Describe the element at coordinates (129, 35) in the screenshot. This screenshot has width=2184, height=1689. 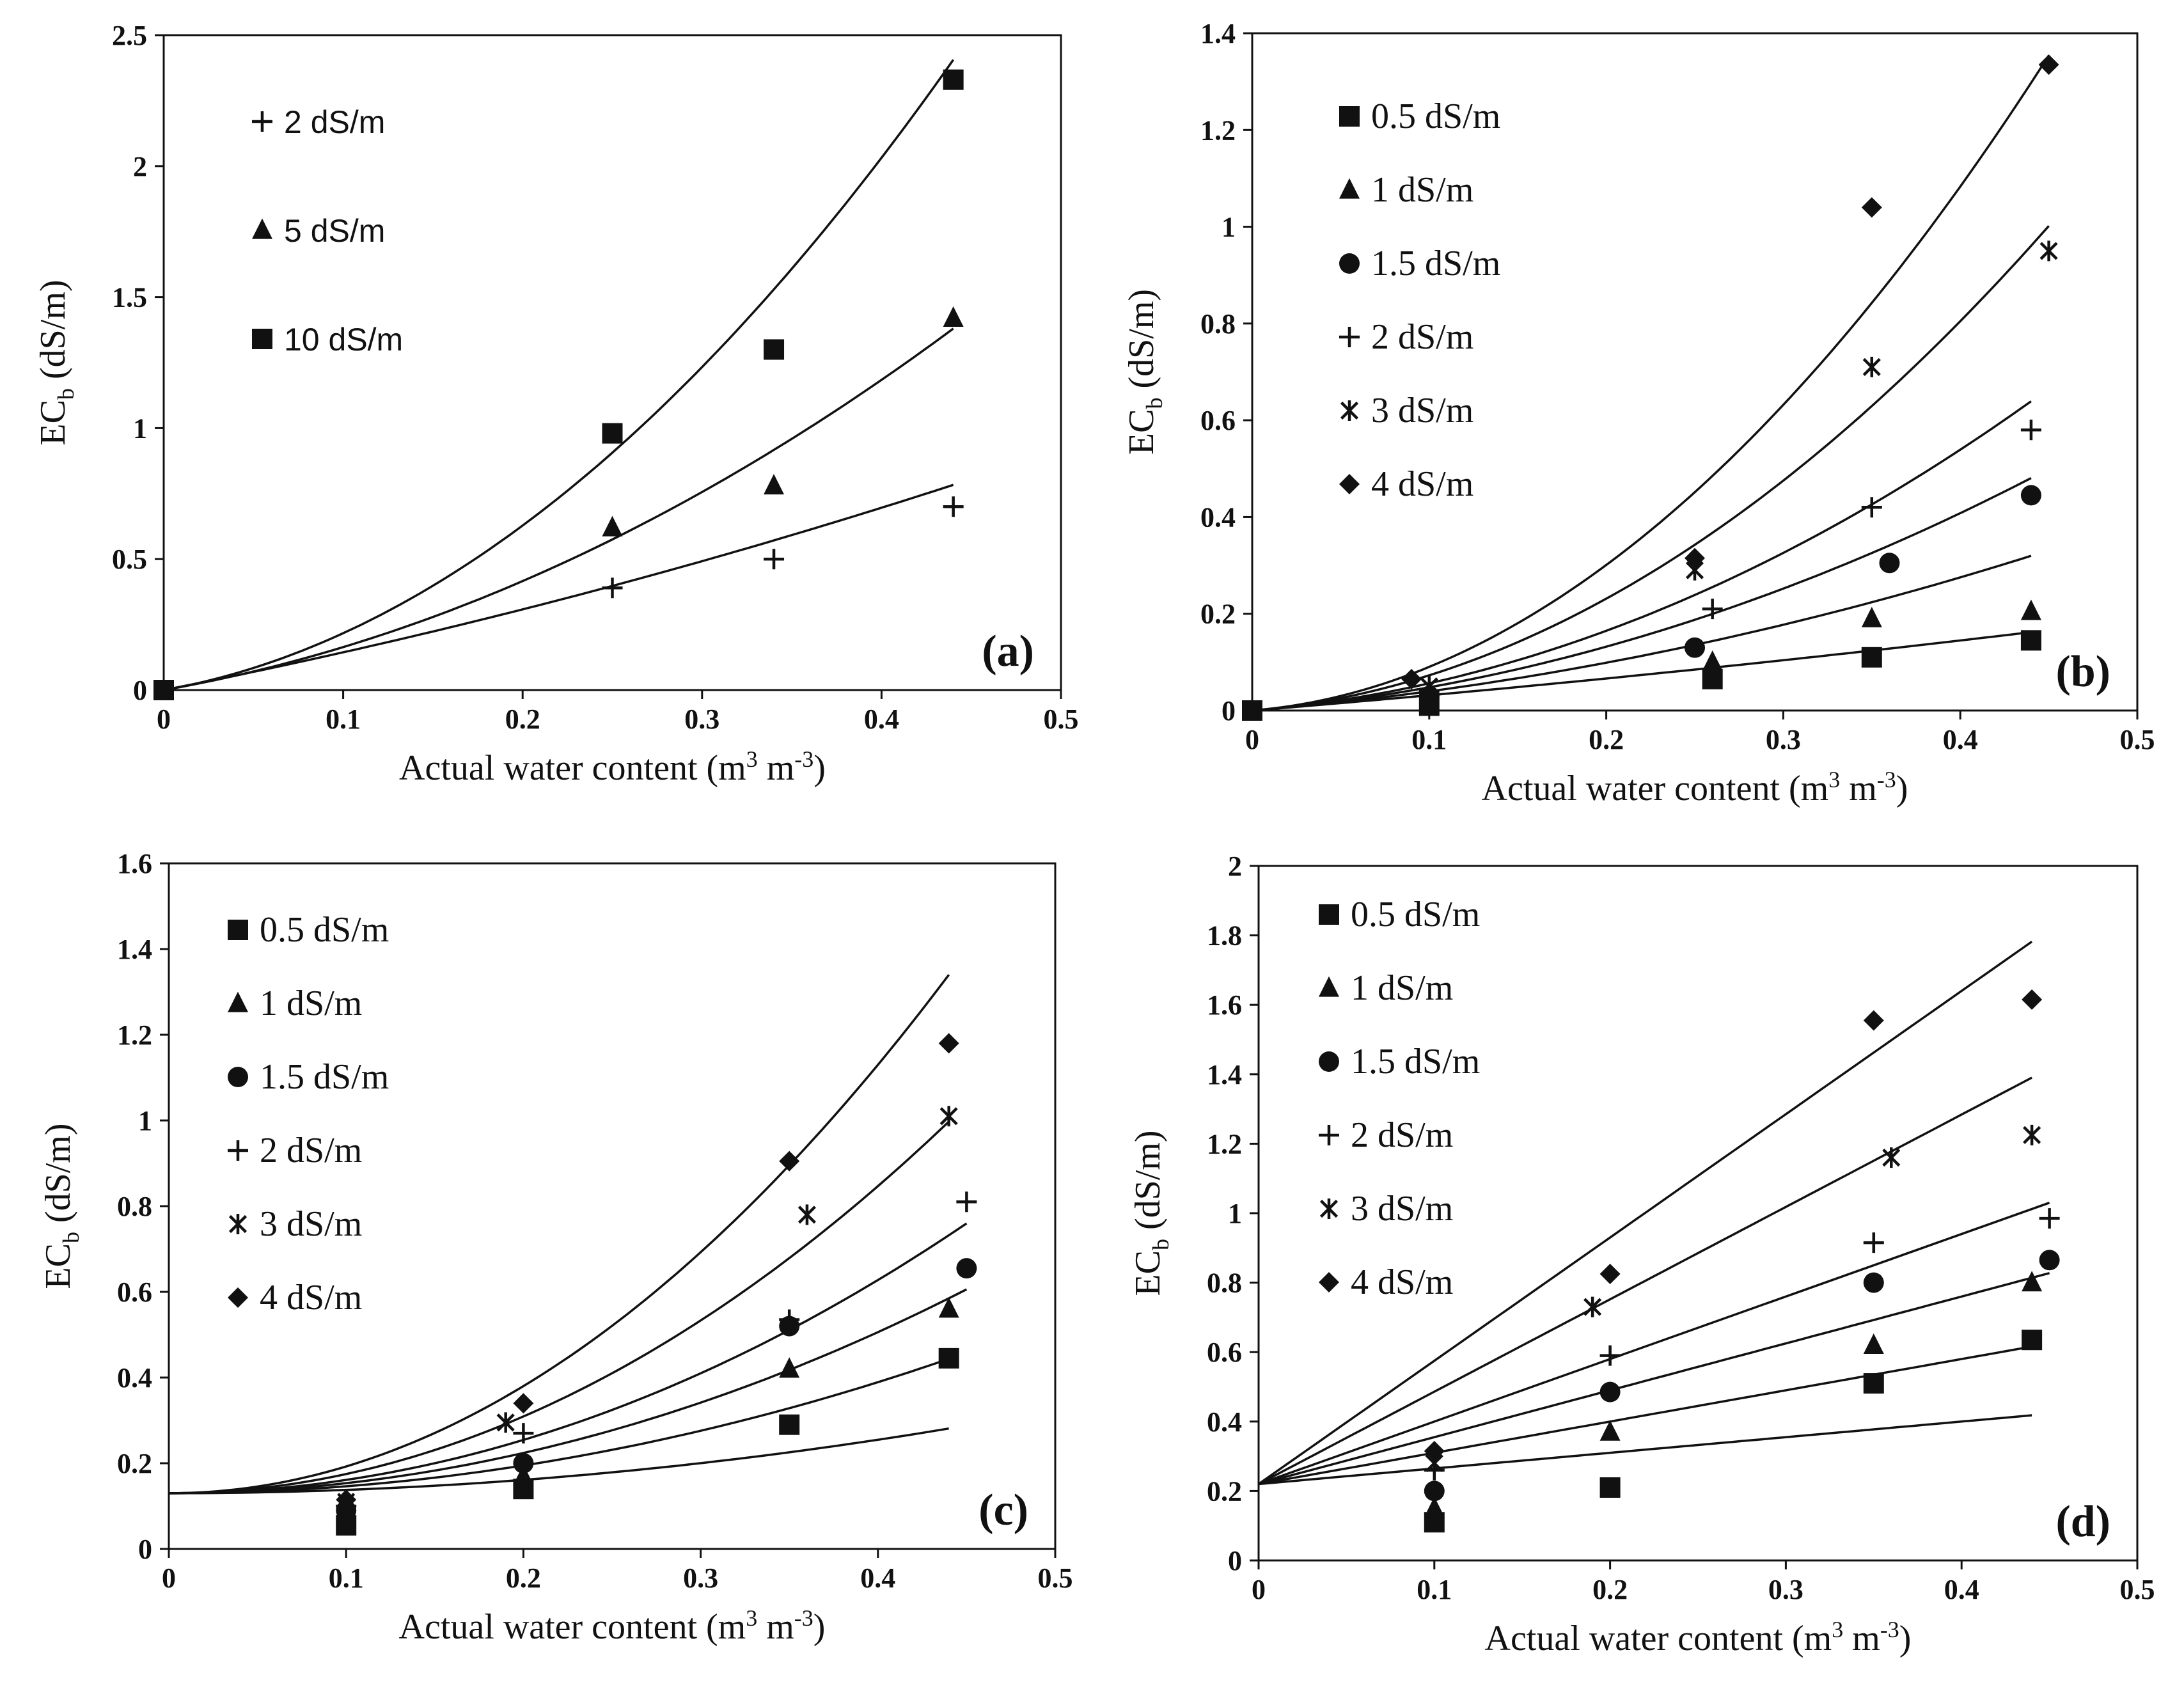
I see `y-tick-label: 2.5` at that location.